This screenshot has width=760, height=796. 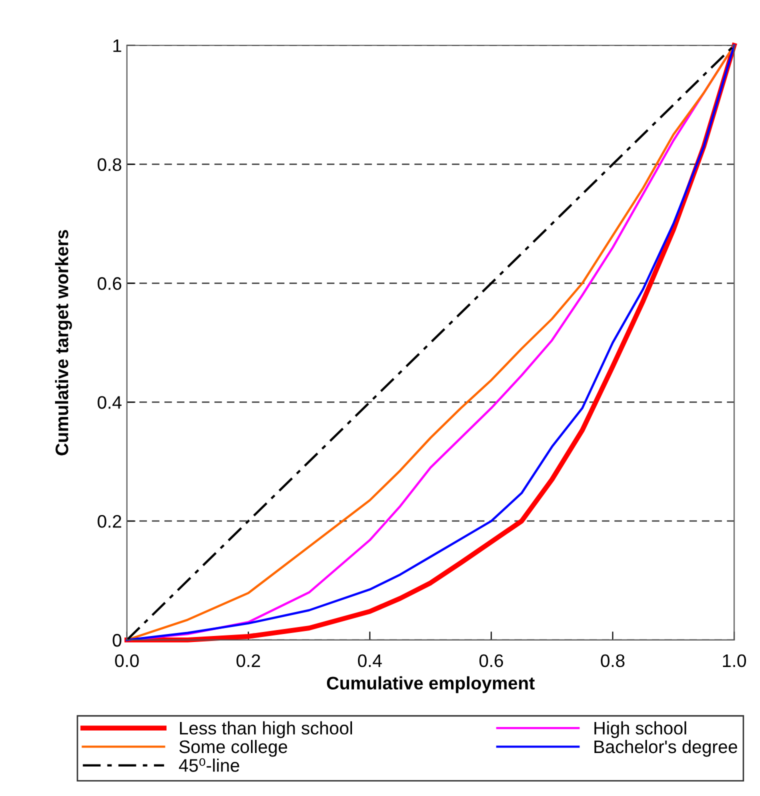 What do you see at coordinates (110, 402) in the screenshot?
I see `y-tick-label: 0.4` at bounding box center [110, 402].